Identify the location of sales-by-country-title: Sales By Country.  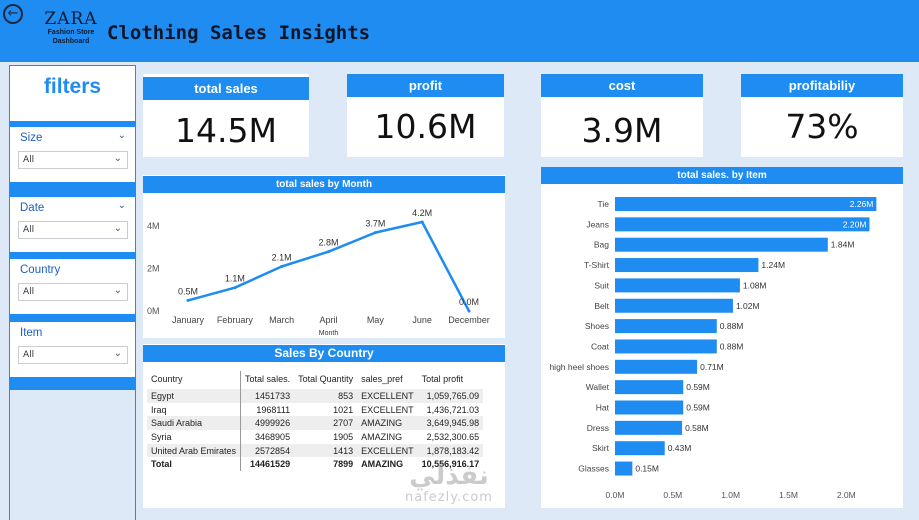
(324, 353).